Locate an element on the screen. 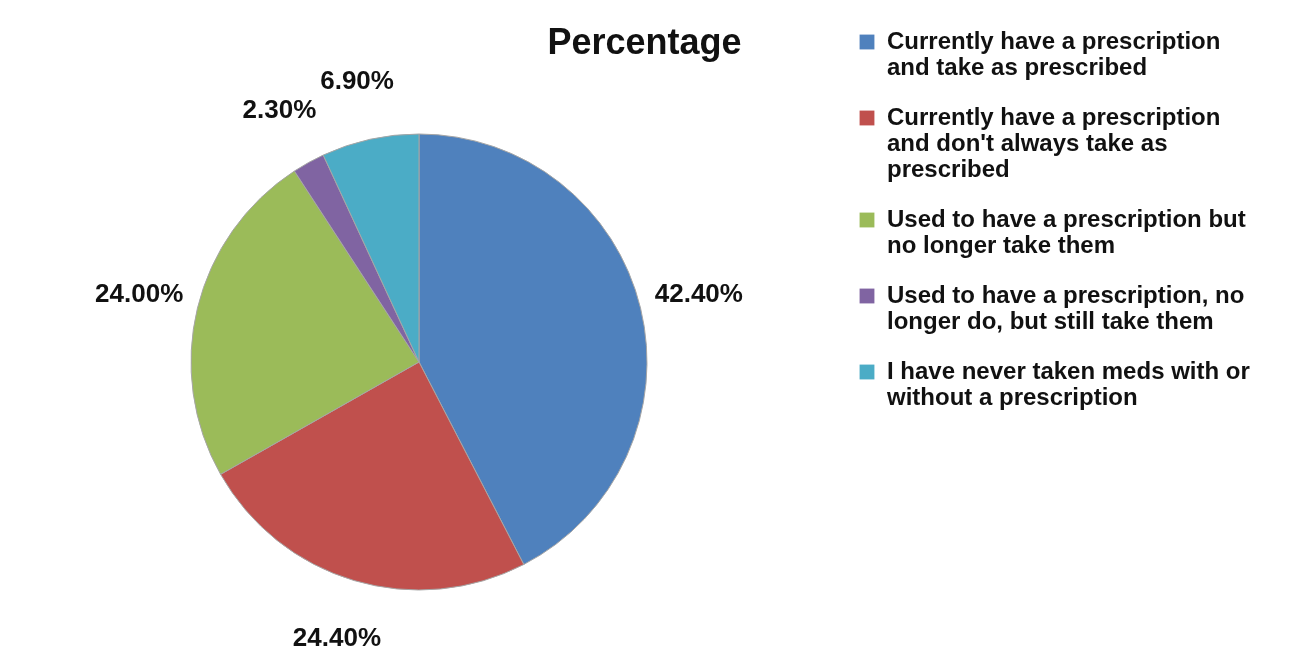 This screenshot has height=657, width=1289. data-label: 2.30% is located at coordinates (279, 109).